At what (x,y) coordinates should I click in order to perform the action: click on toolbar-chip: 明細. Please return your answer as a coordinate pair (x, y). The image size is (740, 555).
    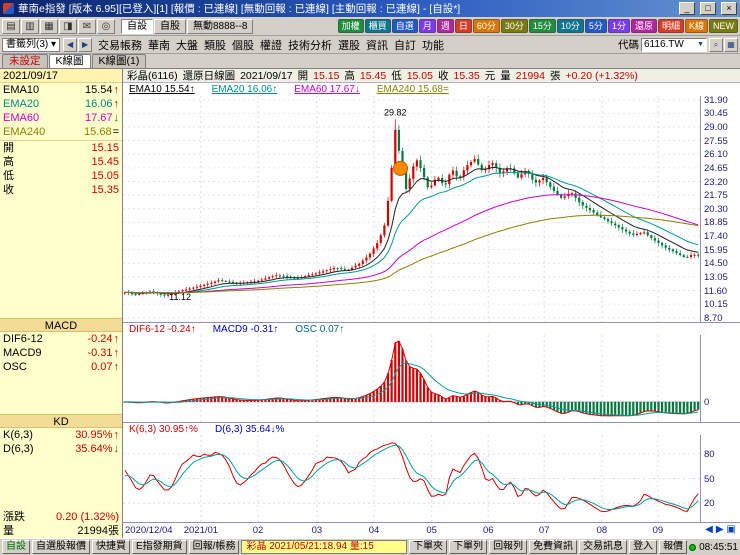
    Looking at the image, I should click on (670, 26).